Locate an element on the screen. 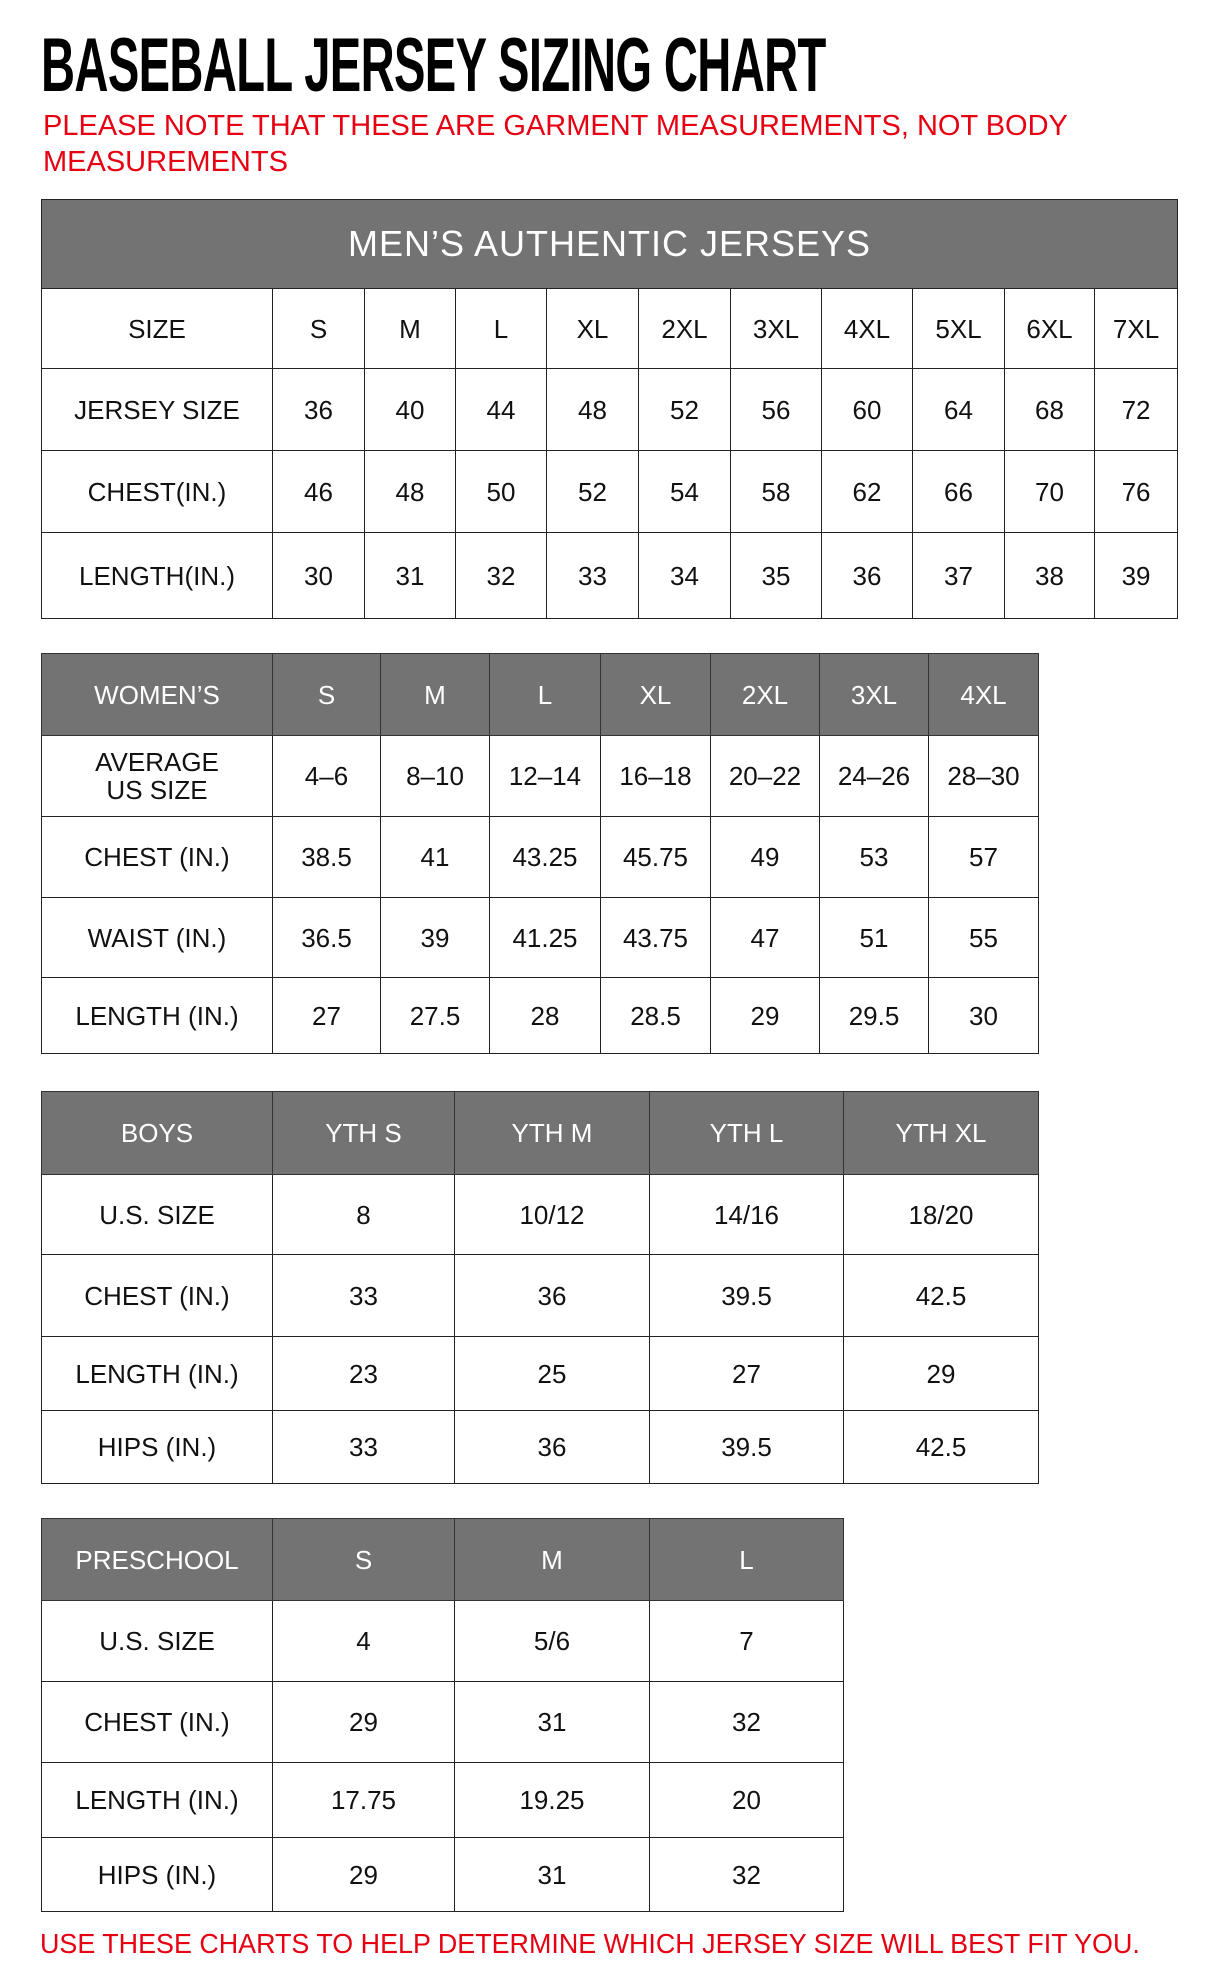 The image size is (1220, 1974). row-label: AVERAGE US SIZE is located at coordinates (157, 776).